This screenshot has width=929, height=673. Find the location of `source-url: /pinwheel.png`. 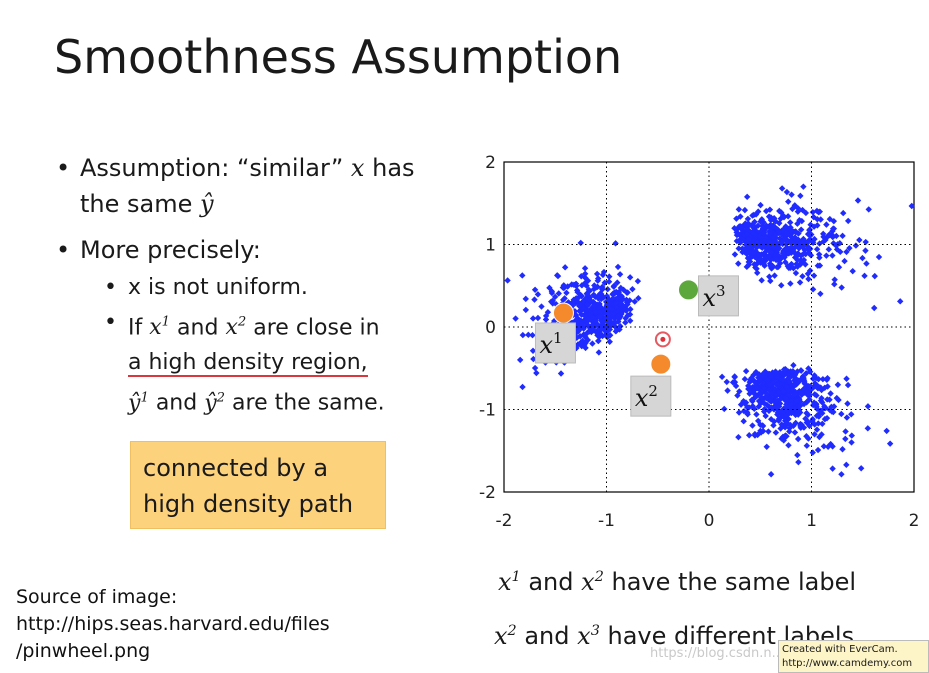

source-url: /pinwheel.png is located at coordinates (83, 651).